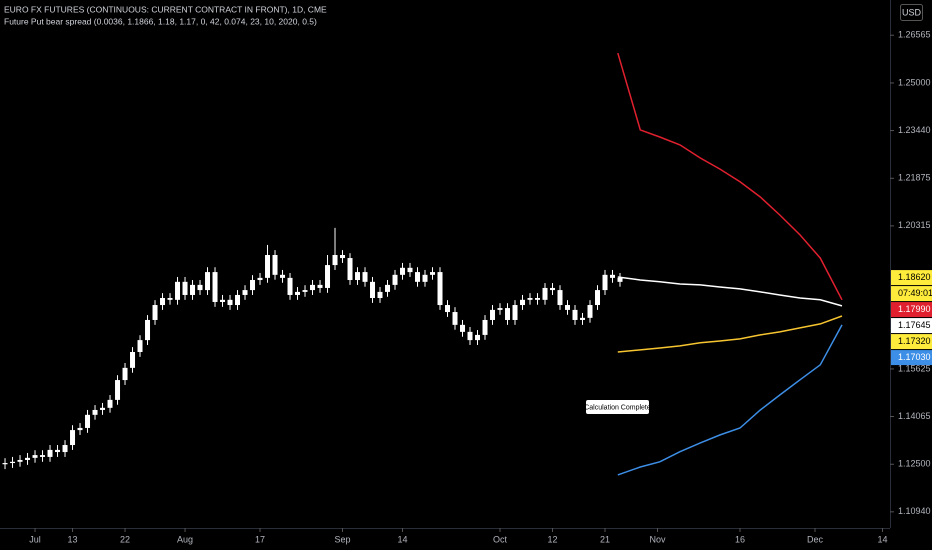 The width and height of the screenshot is (932, 550). What do you see at coordinates (882, 539) in the screenshot?
I see `x-tick-label: 14` at bounding box center [882, 539].